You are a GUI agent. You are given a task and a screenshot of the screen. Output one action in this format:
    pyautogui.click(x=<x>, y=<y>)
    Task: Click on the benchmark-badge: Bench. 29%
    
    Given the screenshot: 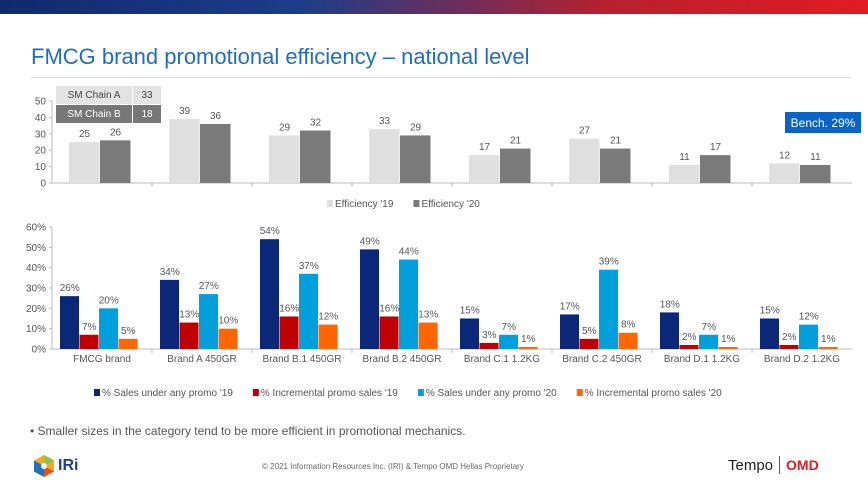 What is the action you would take?
    pyautogui.click(x=823, y=122)
    